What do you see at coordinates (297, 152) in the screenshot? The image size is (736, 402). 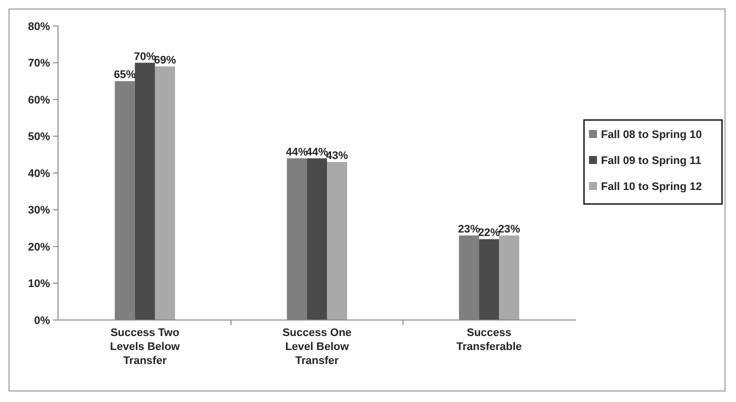 I see `data-label: 44%` at bounding box center [297, 152].